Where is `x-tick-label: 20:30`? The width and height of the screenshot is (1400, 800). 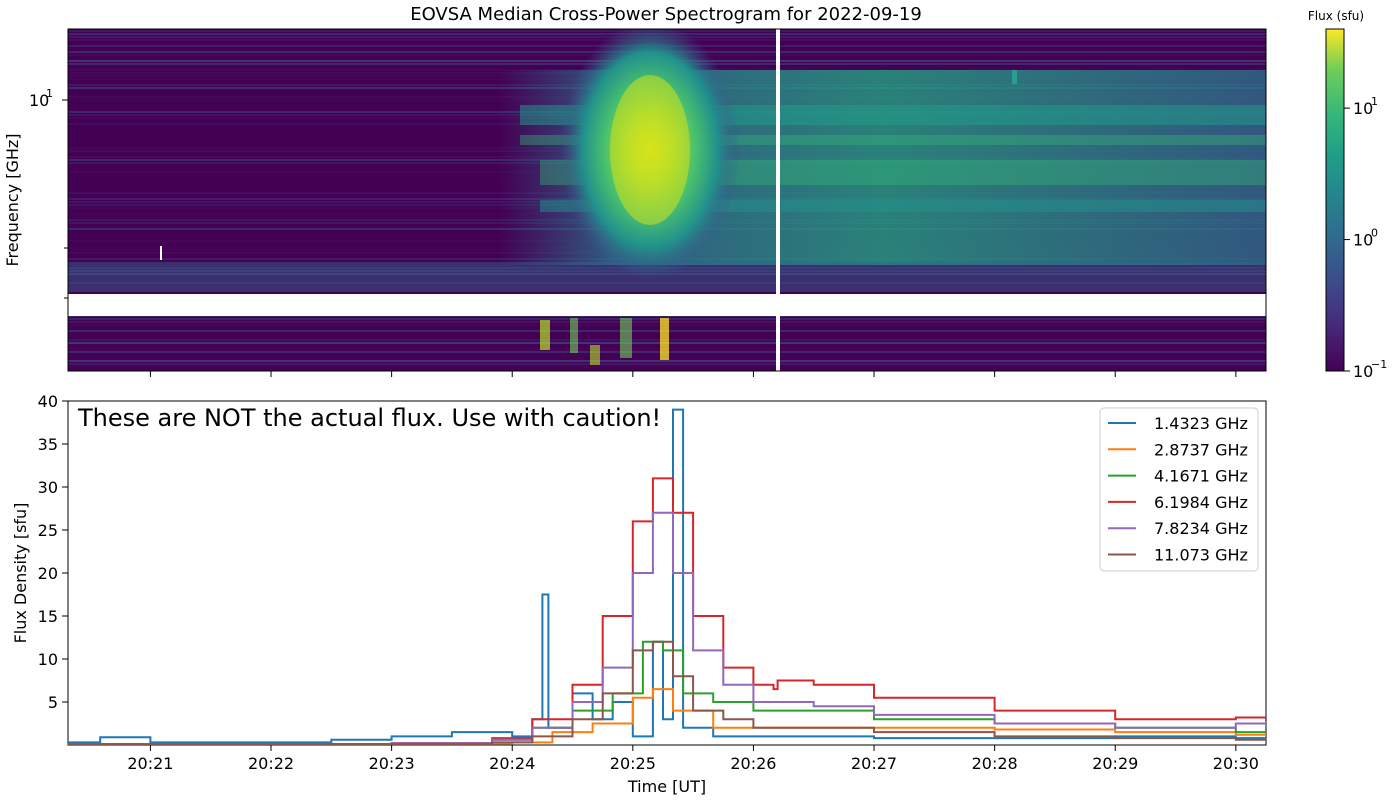 x-tick-label: 20:30 is located at coordinates (1236, 763).